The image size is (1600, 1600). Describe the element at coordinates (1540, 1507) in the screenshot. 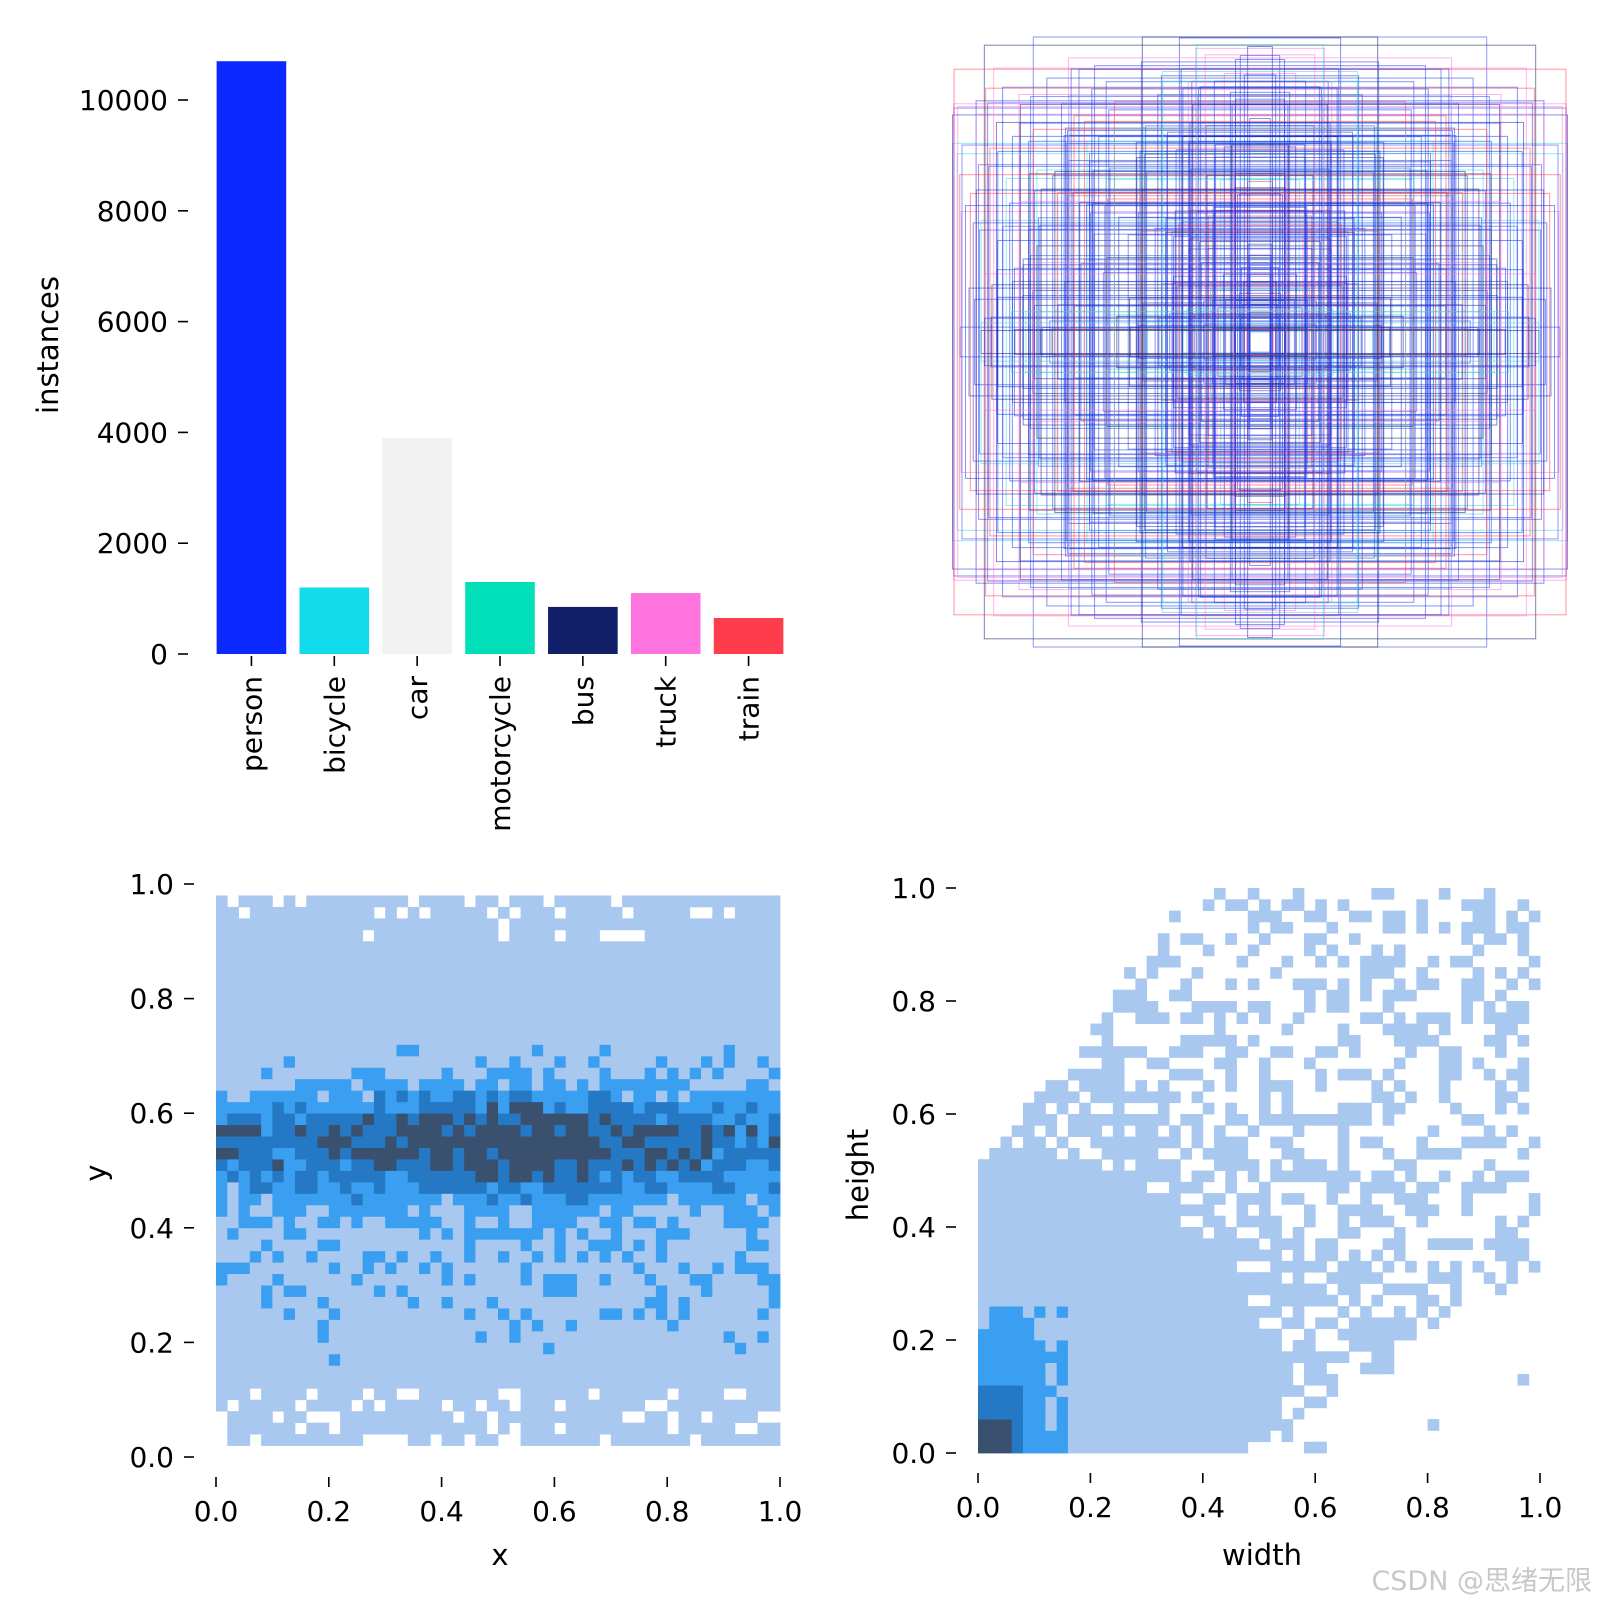

I see `wh-x-tick-label: 1.0` at that location.